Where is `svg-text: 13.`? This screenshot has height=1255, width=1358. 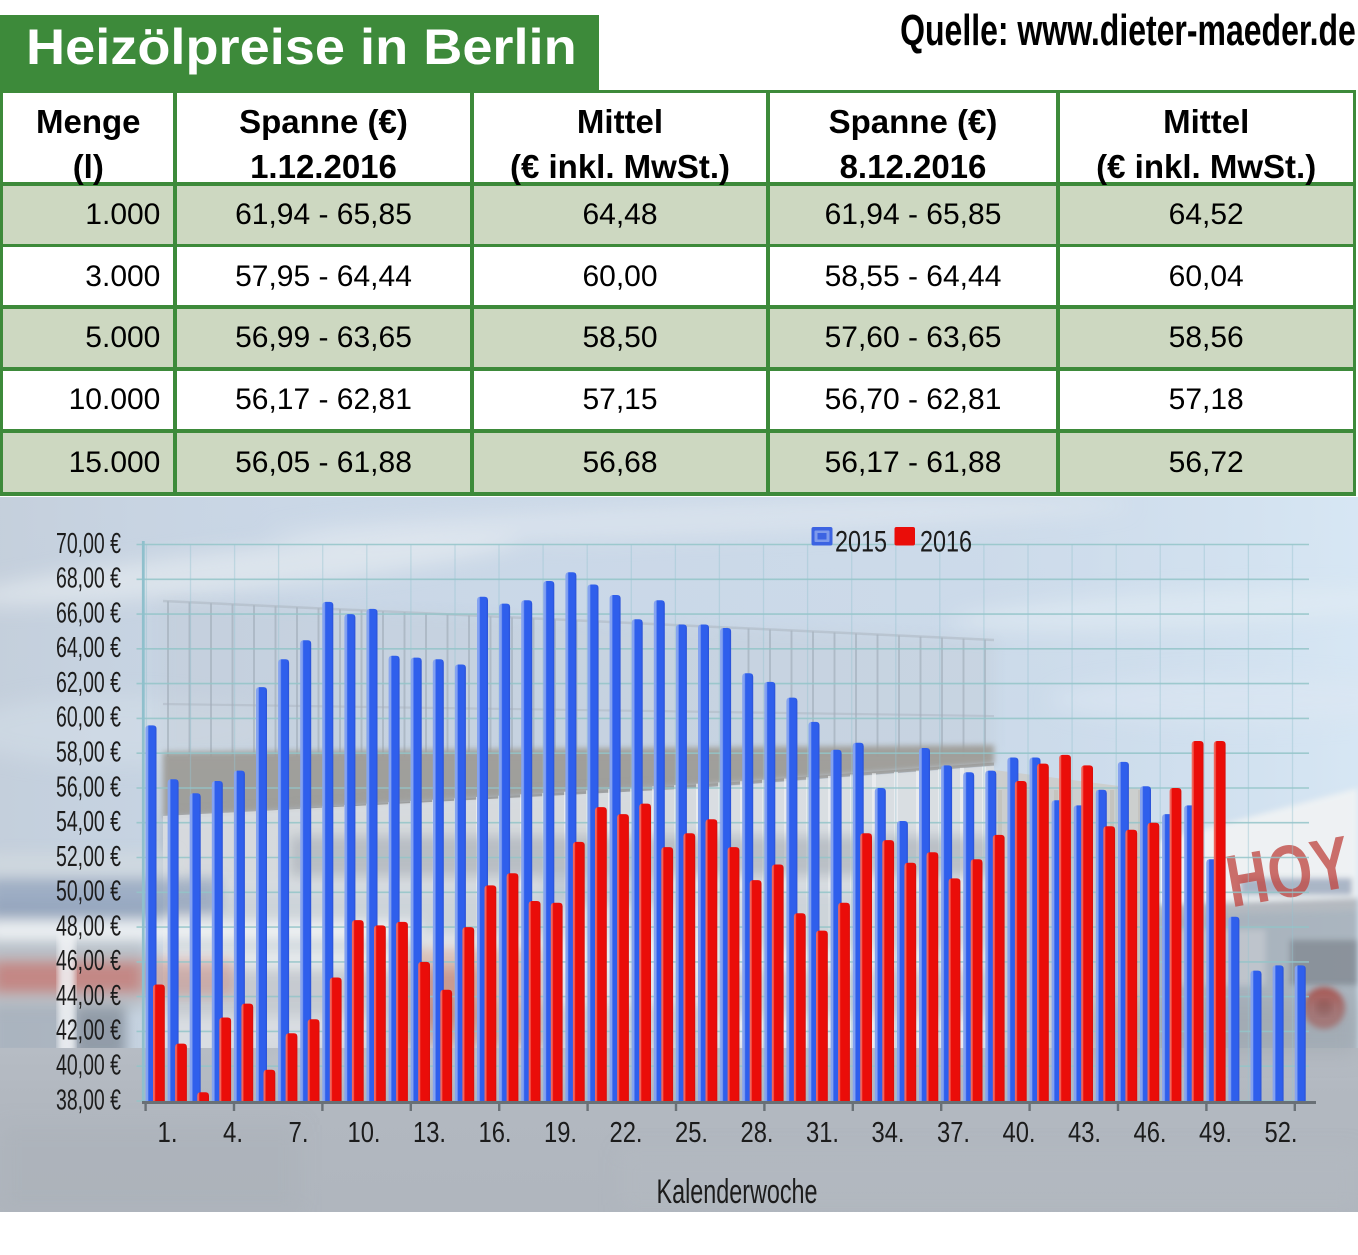 svg-text: 13. is located at coordinates (429, 1133).